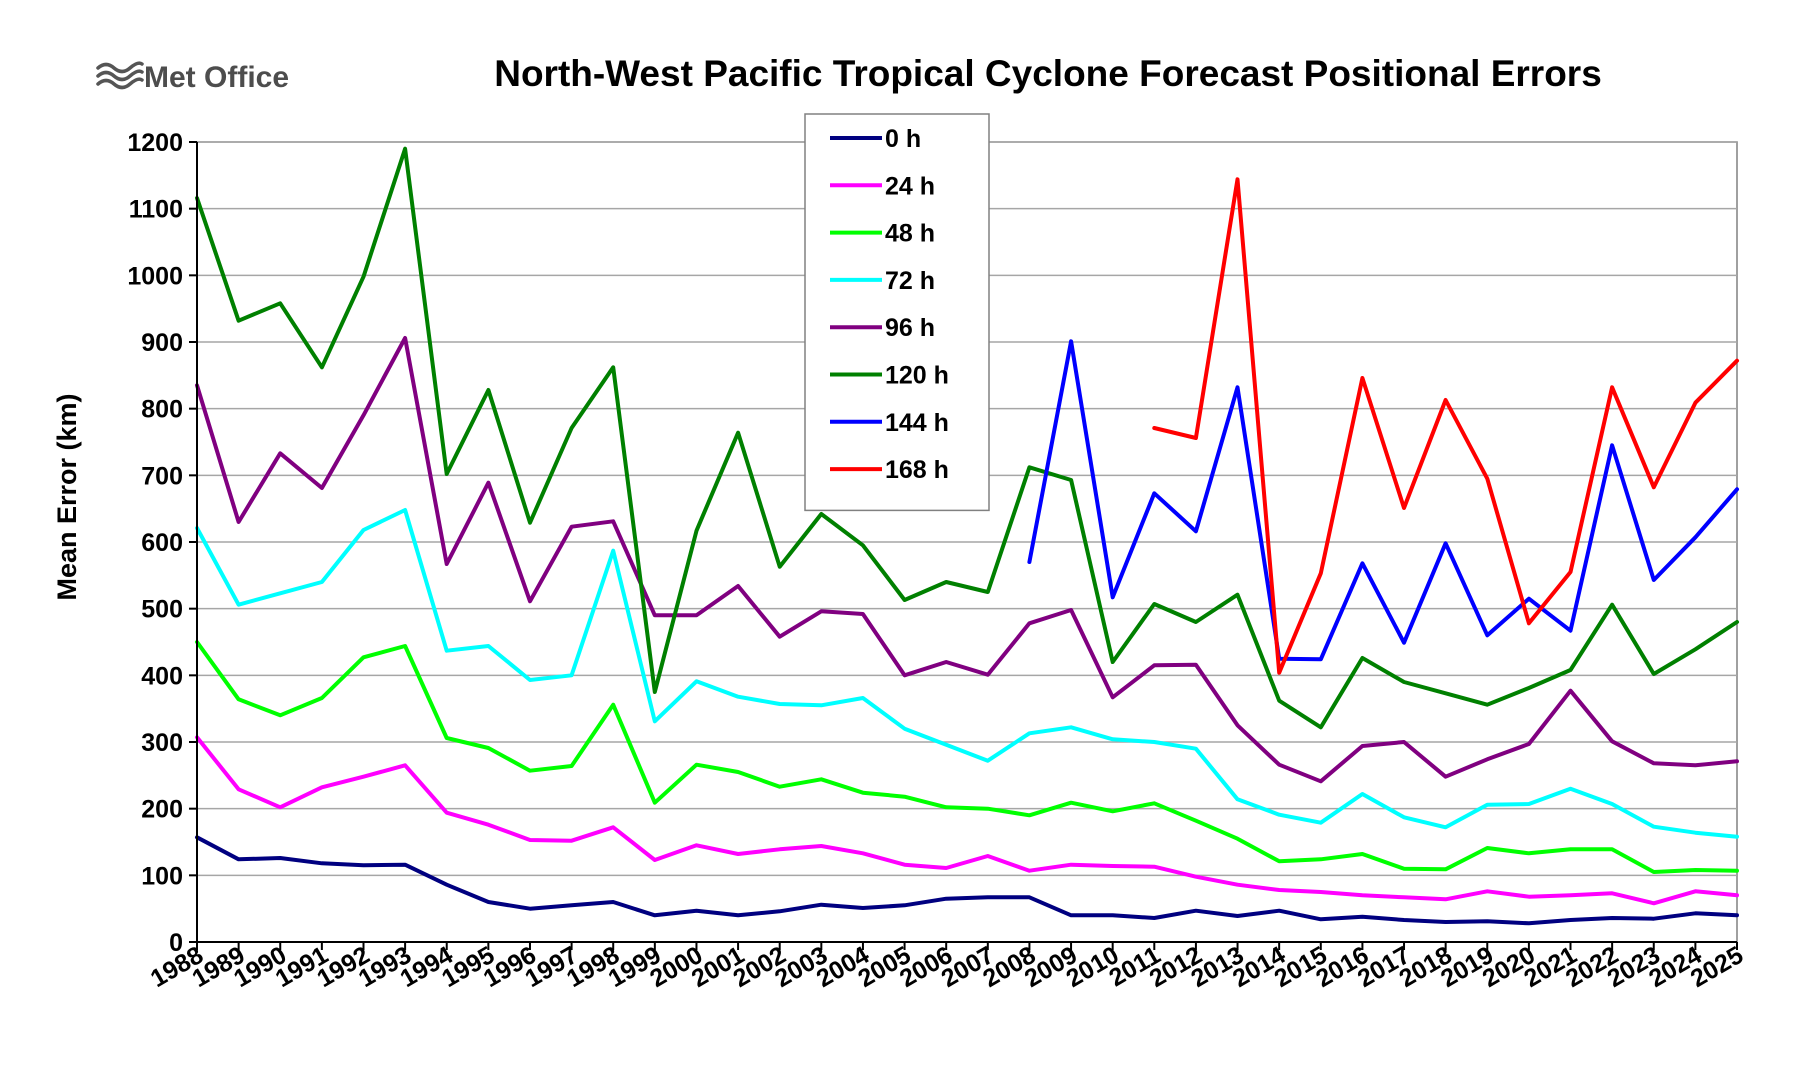 This screenshot has width=1800, height=1077. I want to click on series-line-24h, so click(967, 820).